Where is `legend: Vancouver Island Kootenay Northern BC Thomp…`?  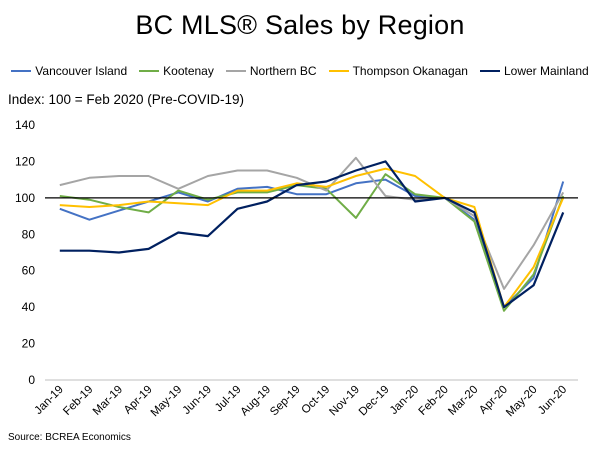 legend: Vancouver Island Kootenay Northern BC Thomp… is located at coordinates (300, 71).